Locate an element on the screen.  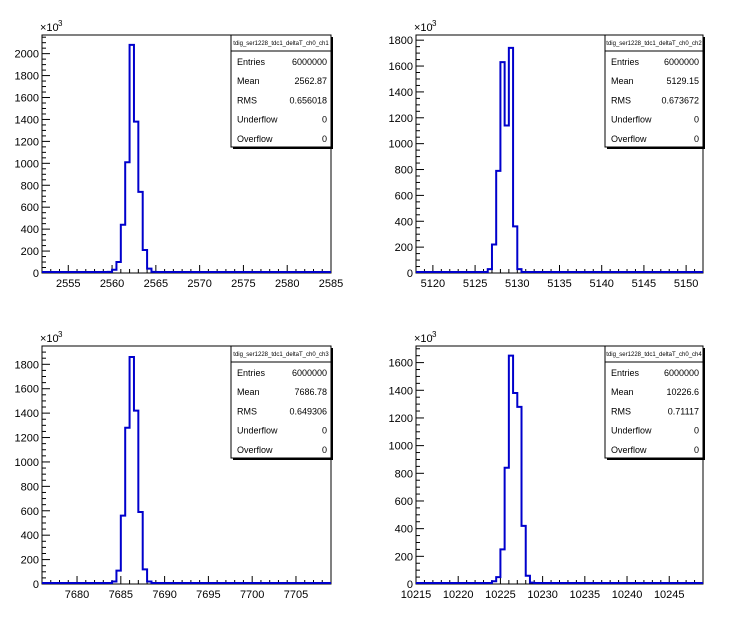
x-tick-label: 10225 is located at coordinates (500, 595).